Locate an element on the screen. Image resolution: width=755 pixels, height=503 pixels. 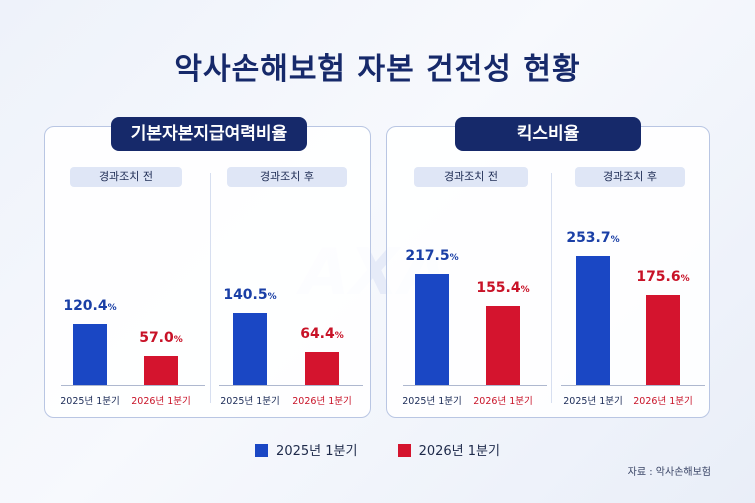
page-title: 악사손해보험 자본 건전성 현황 is located at coordinates (377, 69).